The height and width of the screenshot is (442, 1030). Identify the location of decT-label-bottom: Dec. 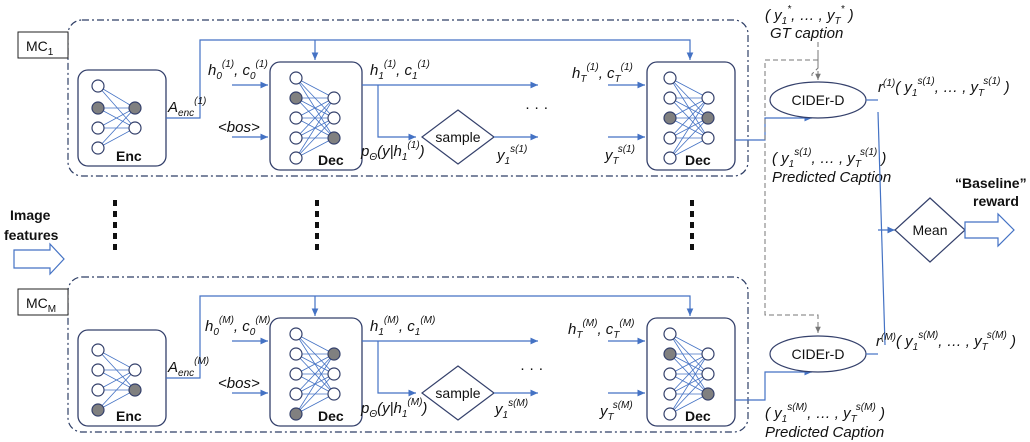
(698, 416).